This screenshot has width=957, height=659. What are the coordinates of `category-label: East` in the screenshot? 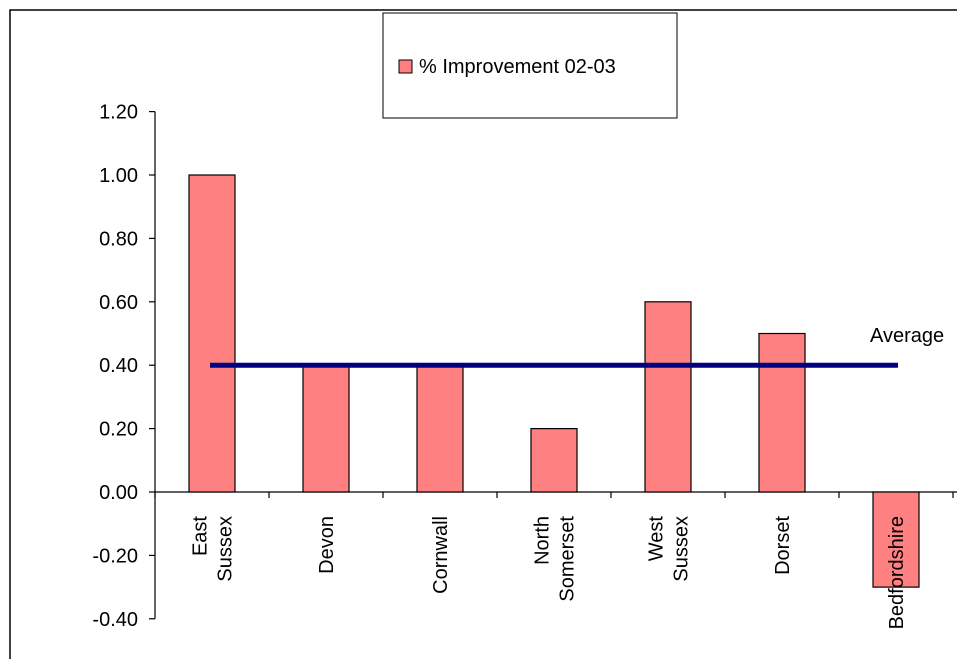 It's located at (201, 536).